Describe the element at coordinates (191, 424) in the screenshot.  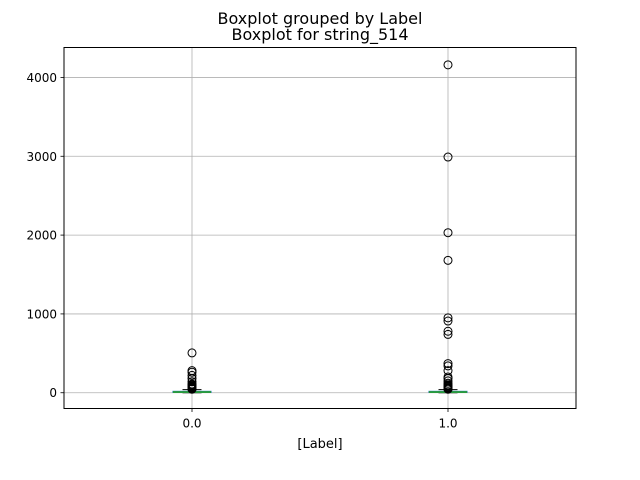
I see `x-tick-label: 0.0` at that location.